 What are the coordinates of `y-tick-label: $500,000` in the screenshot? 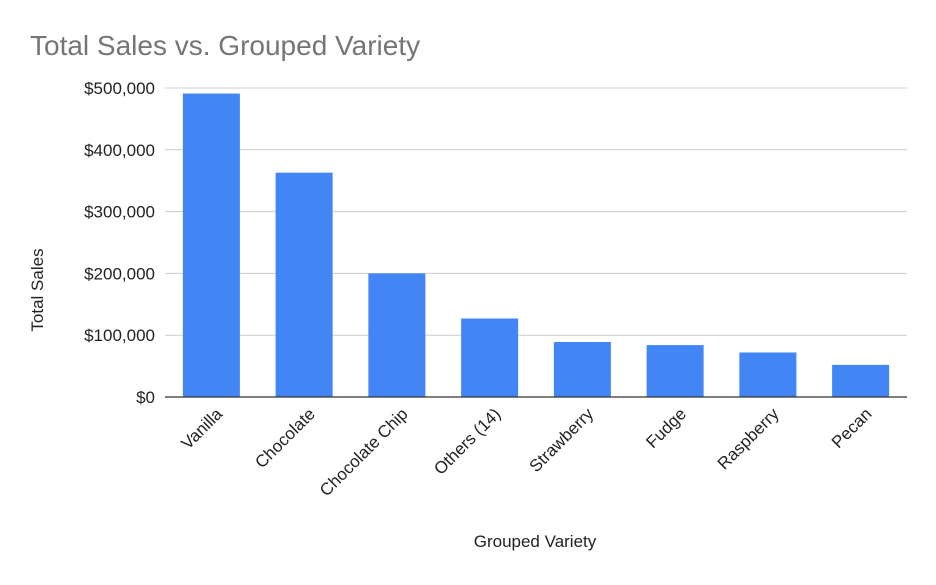 It's located at (119, 88).